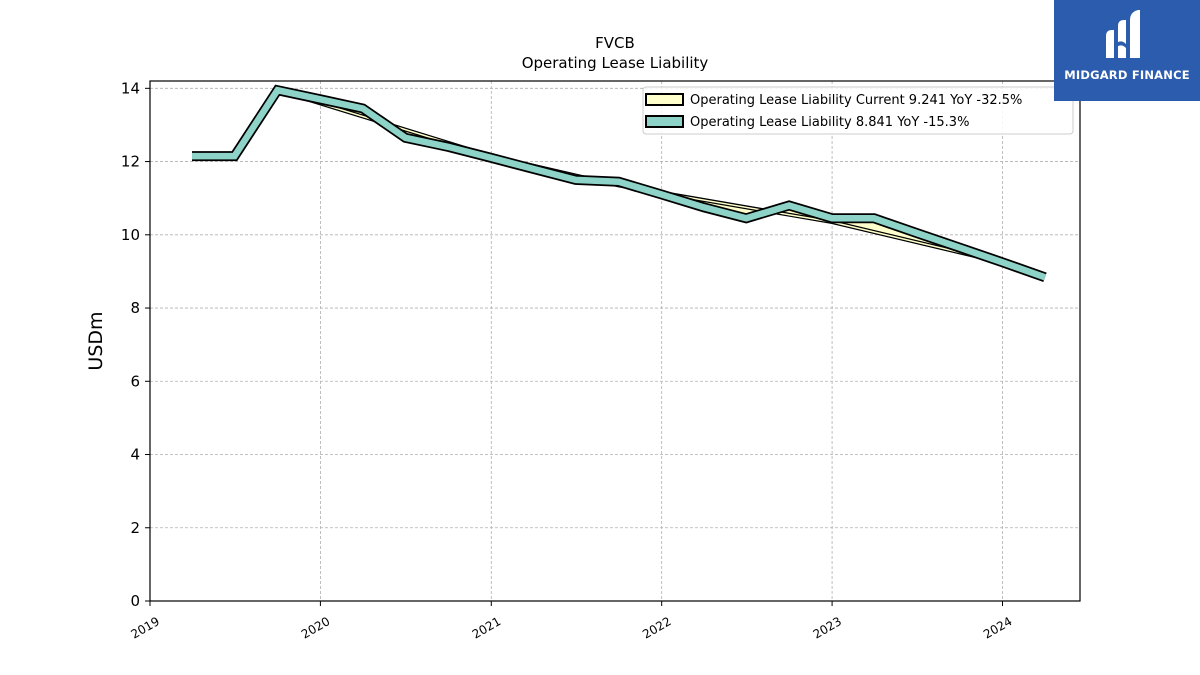 This screenshot has width=1200, height=675. I want to click on y-axis: 0 2 4 6 8 10 12 14, so click(135, 344).